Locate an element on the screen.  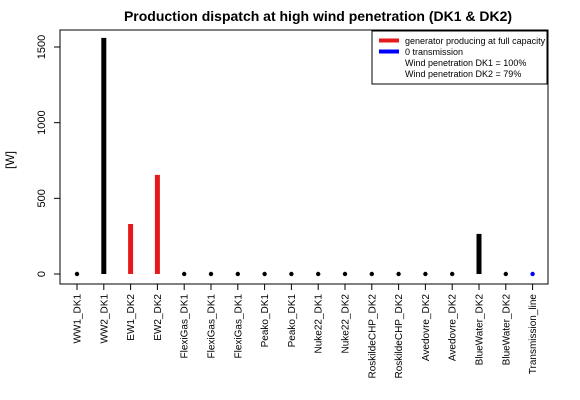
x-category-label: EW2_DK2 is located at coordinates (158, 317).